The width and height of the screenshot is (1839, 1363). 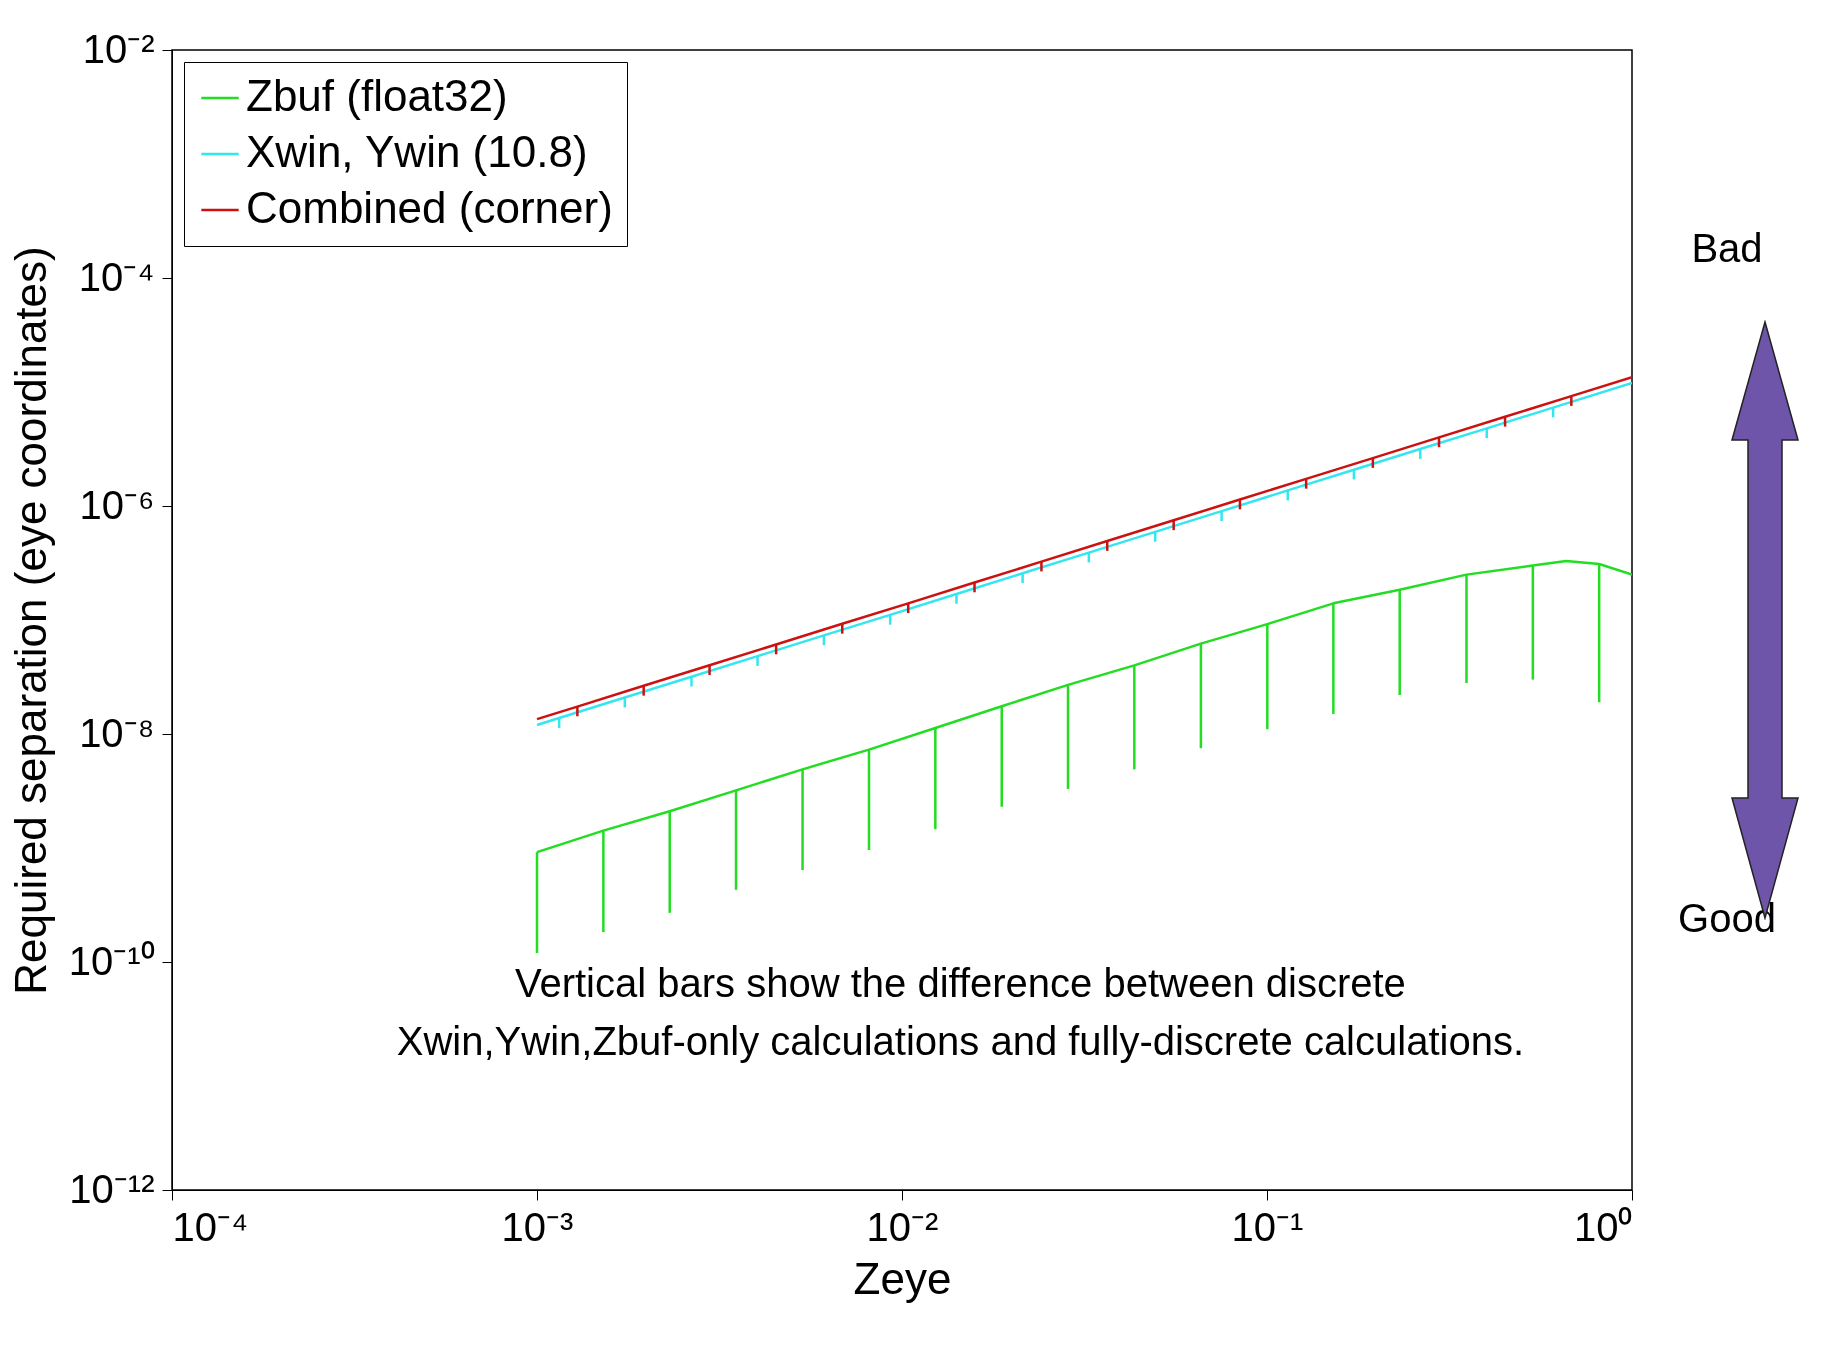 I want to click on y-tick-label: 10⁻⁸, so click(x=117, y=732).